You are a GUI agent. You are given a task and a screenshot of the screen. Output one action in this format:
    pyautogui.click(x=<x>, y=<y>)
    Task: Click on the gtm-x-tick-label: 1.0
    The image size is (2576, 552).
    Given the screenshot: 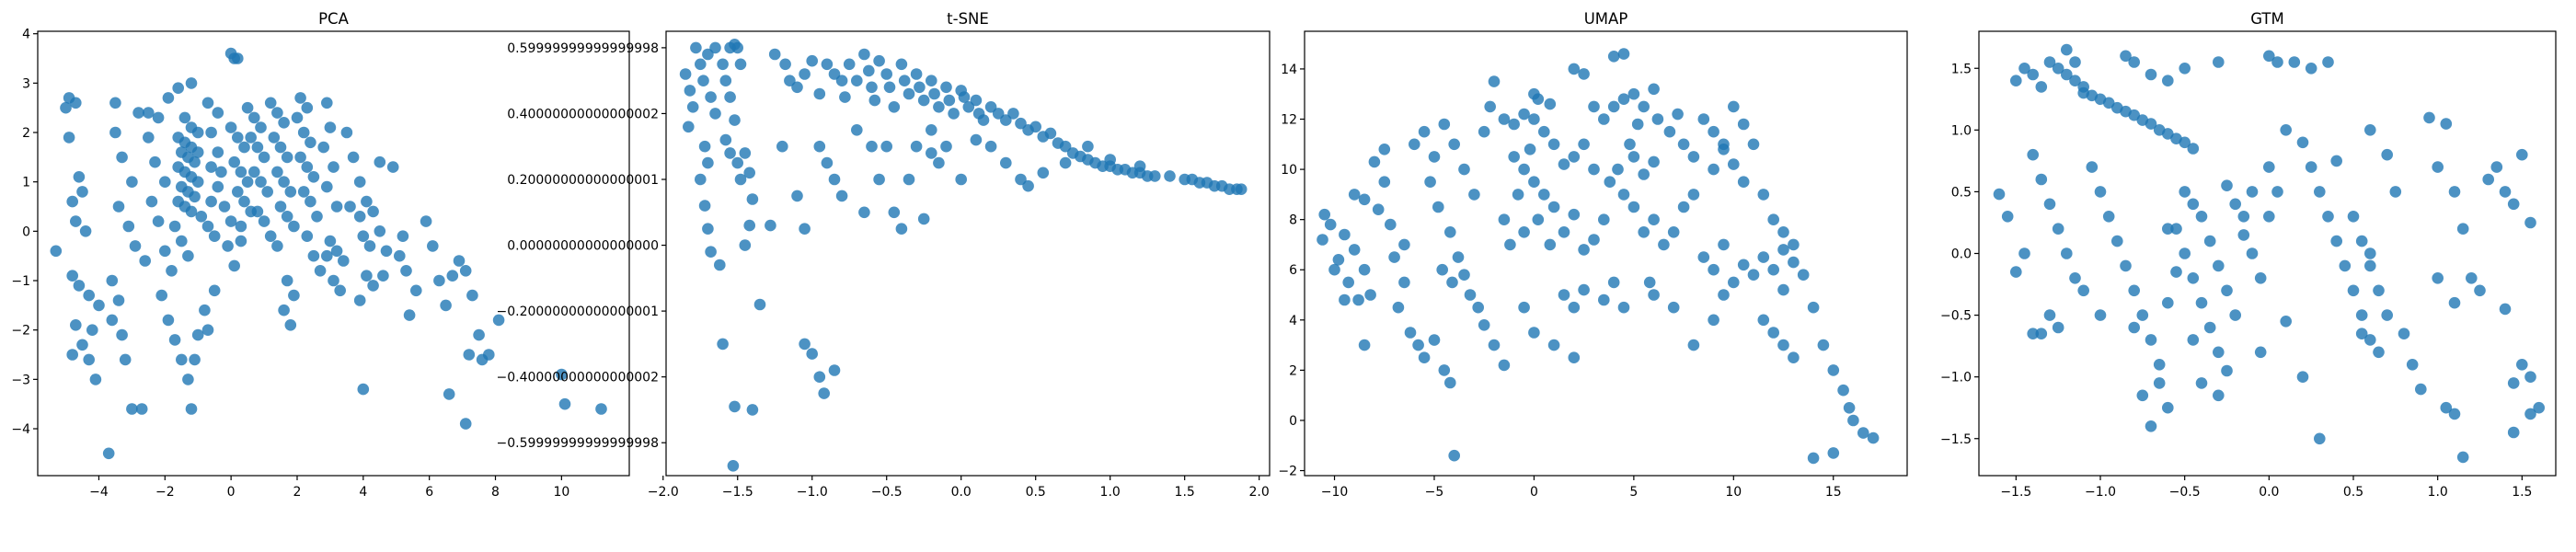 What is the action you would take?
    pyautogui.click(x=2438, y=493)
    